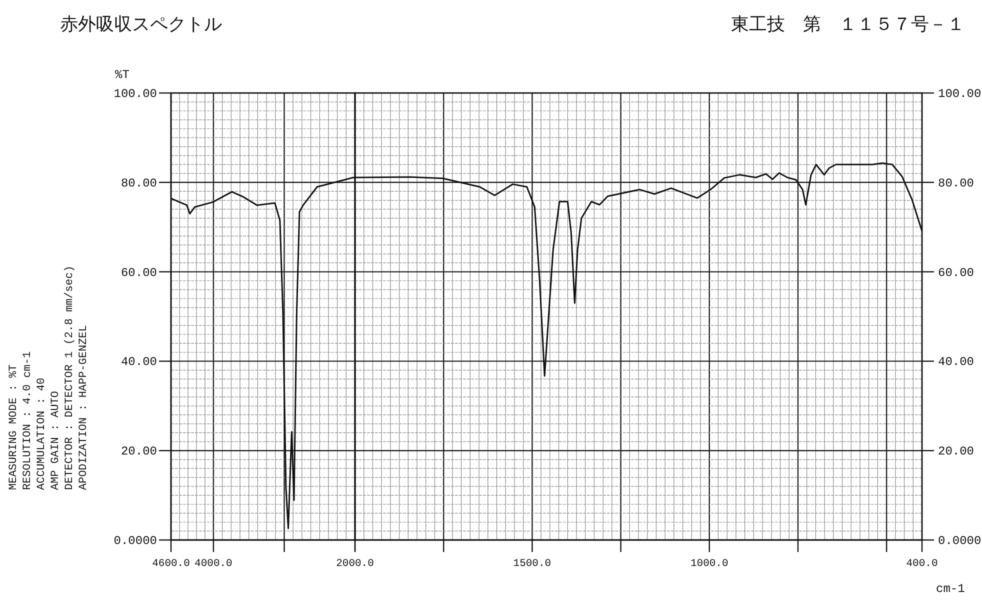  I want to click on y-tick-label: 0.0000, so click(135, 541).